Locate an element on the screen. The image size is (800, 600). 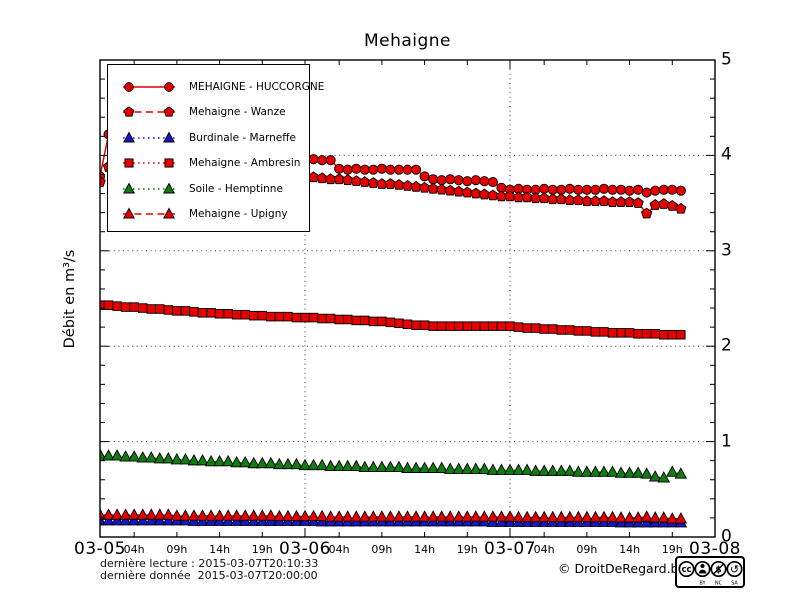
cc-license-badge: cc $ ↺ BY NC SA is located at coordinates (710, 572).